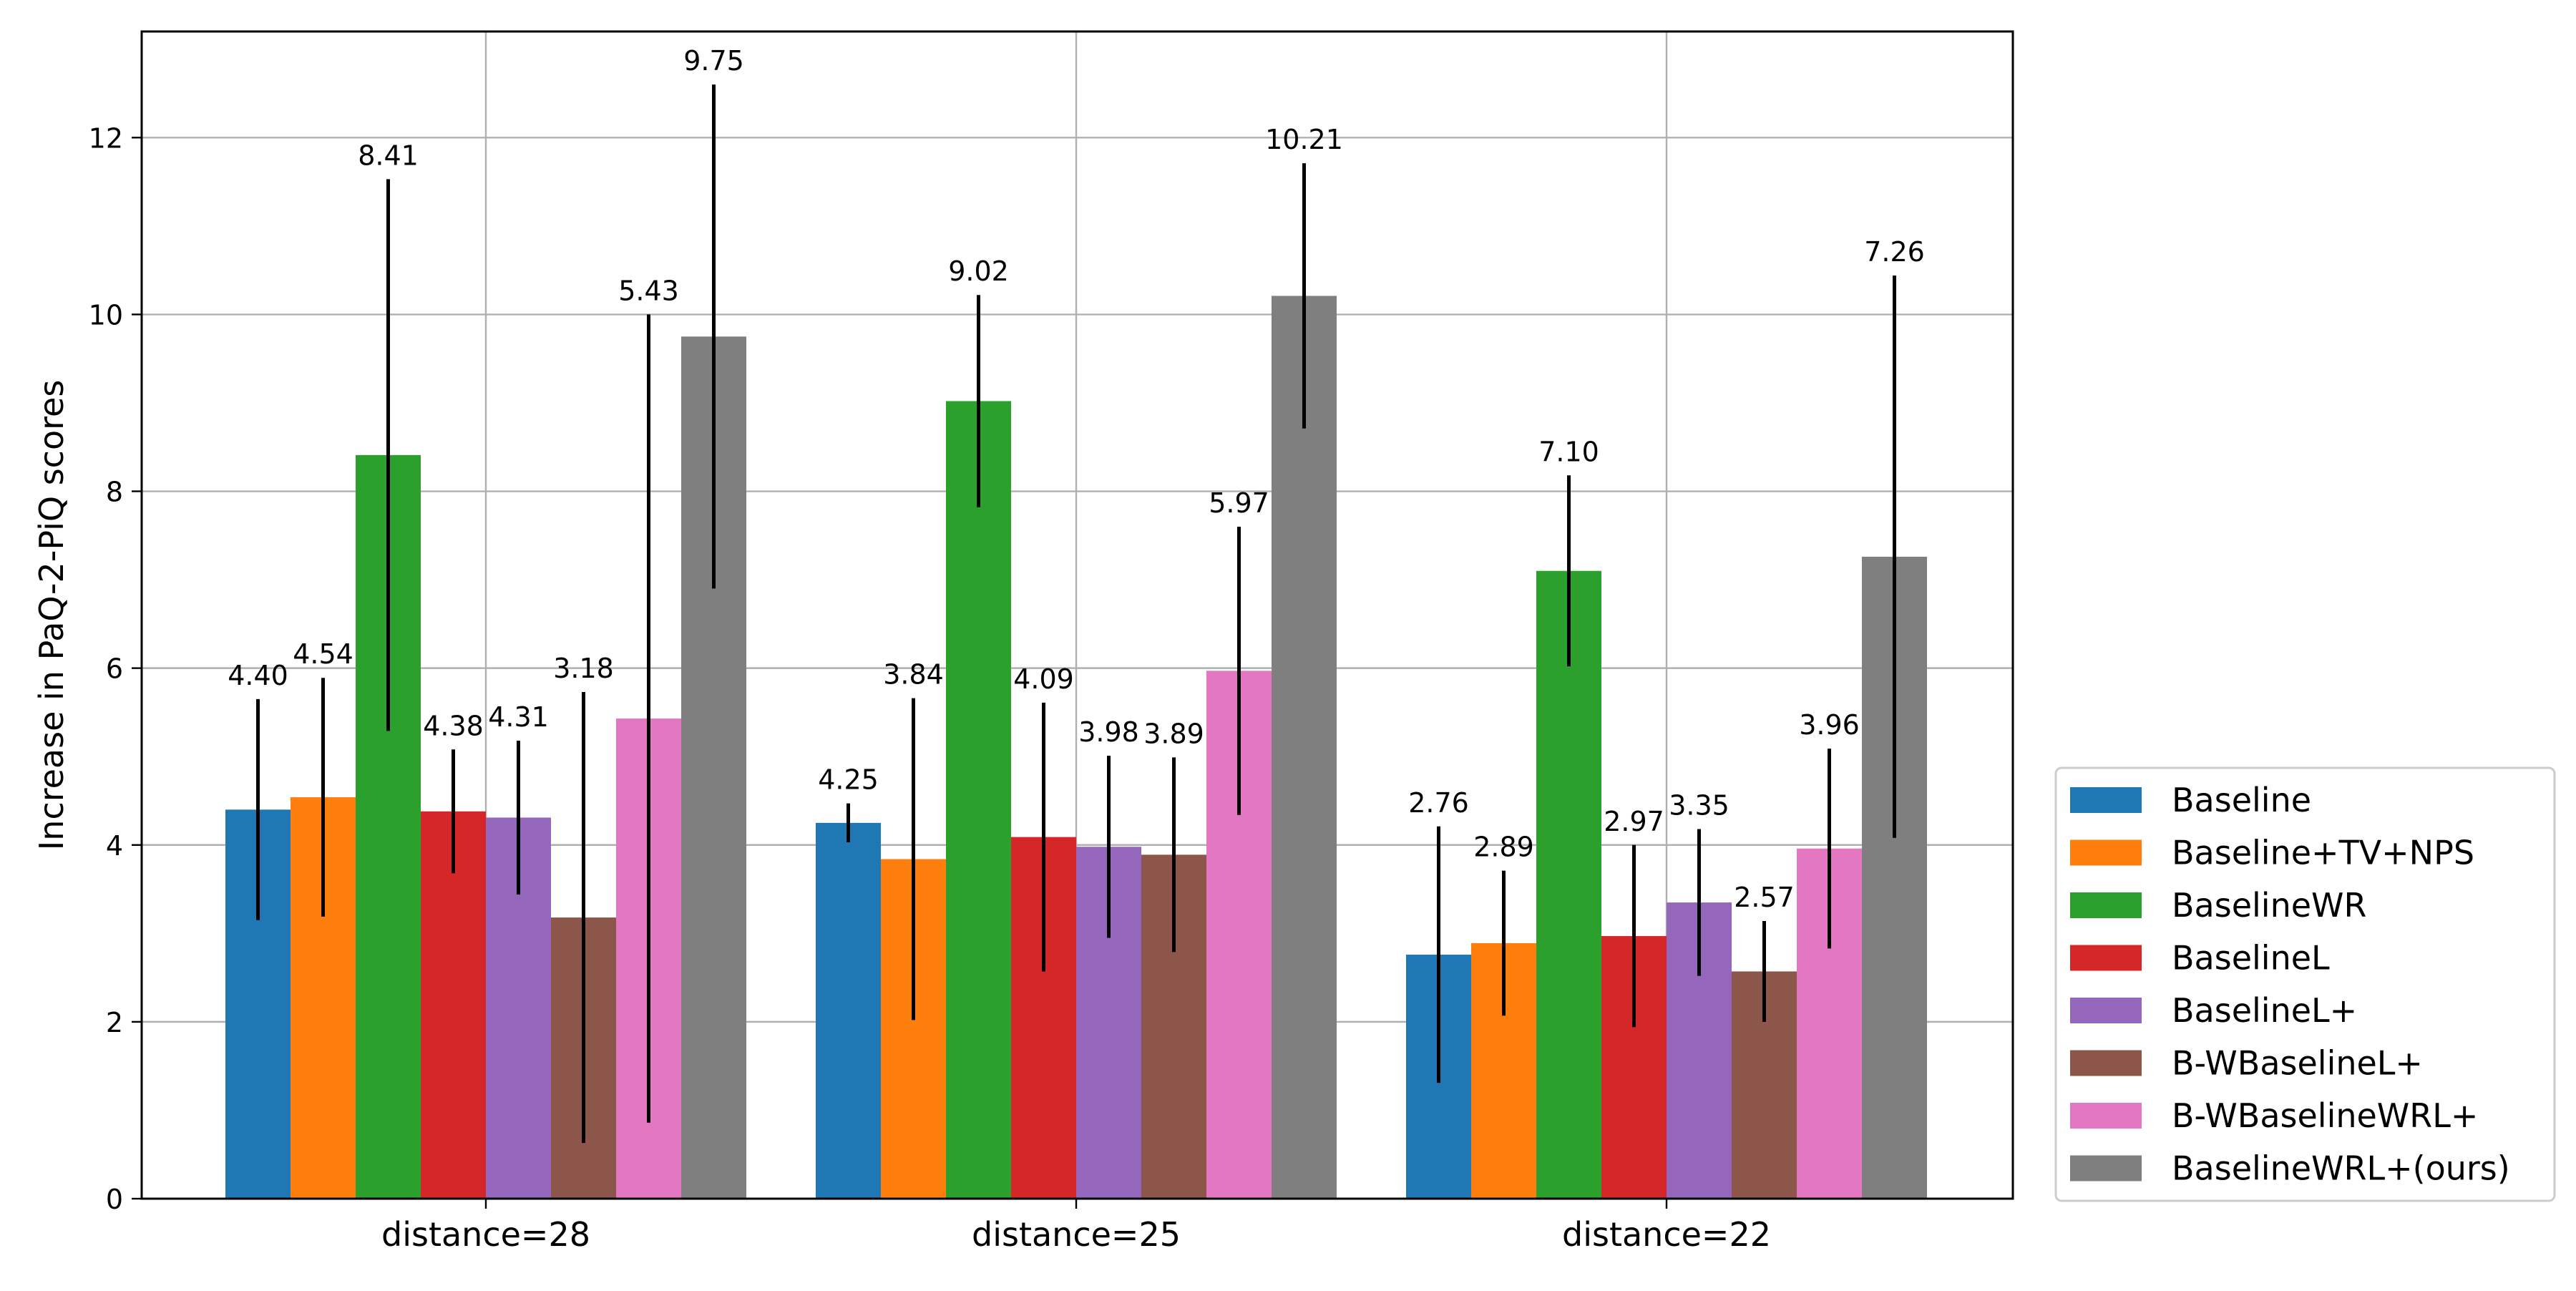  What do you see at coordinates (1076, 1234) in the screenshot?
I see `x-tick-label: distance=25` at bounding box center [1076, 1234].